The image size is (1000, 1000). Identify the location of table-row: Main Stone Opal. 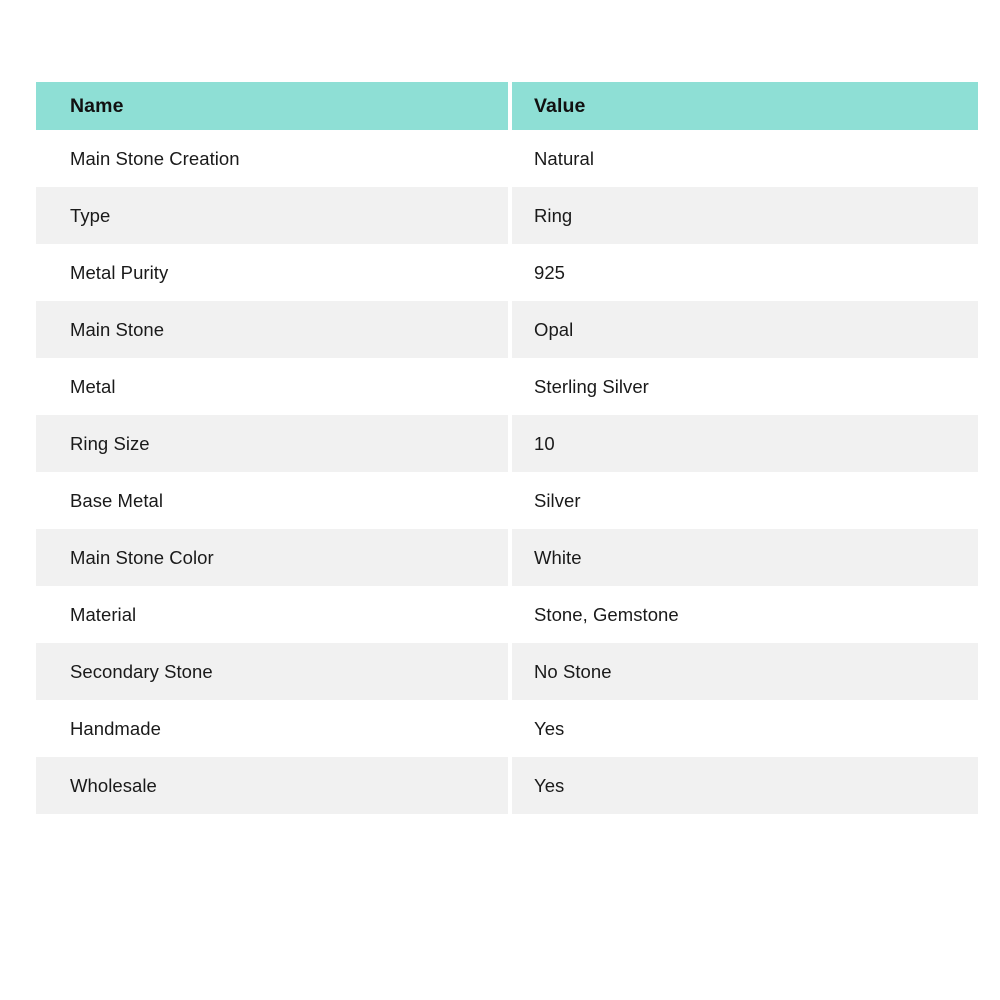
(507, 329).